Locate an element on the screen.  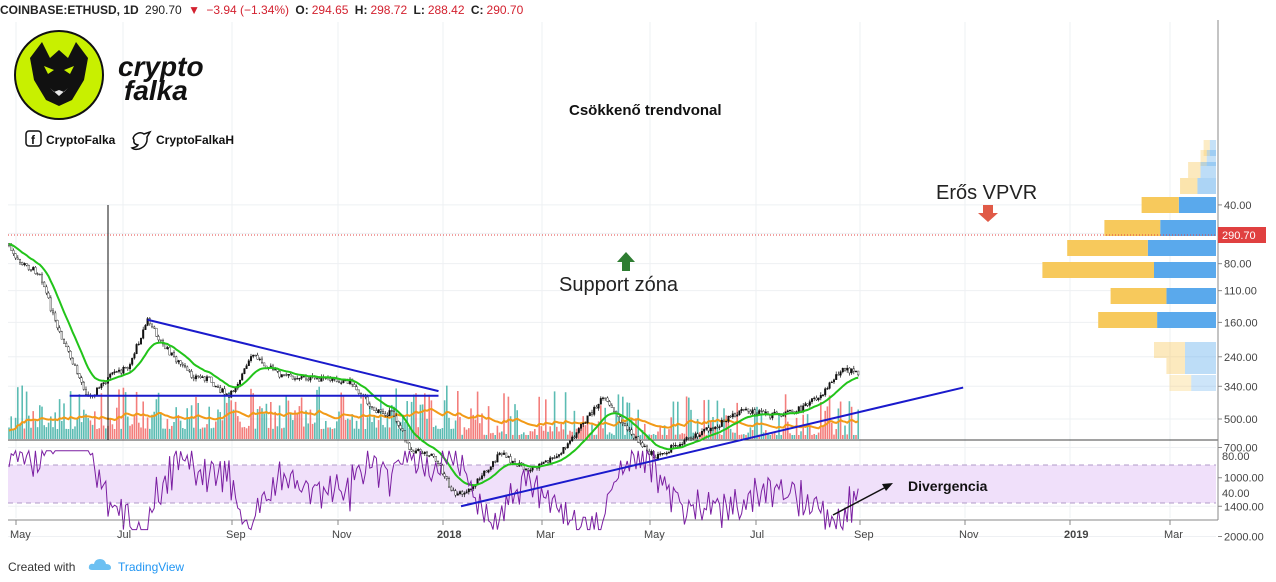
time-tick-label: May is located at coordinates (20, 535).